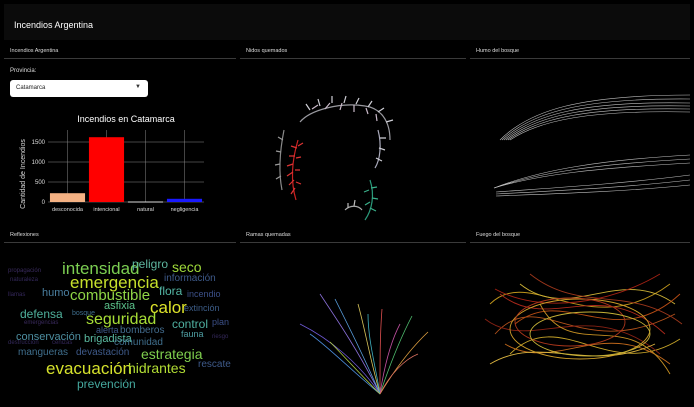 Image resolution: width=694 pixels, height=407 pixels. Describe the element at coordinates (43, 352) in the screenshot. I see `word-cloud-word: mangueras` at that location.